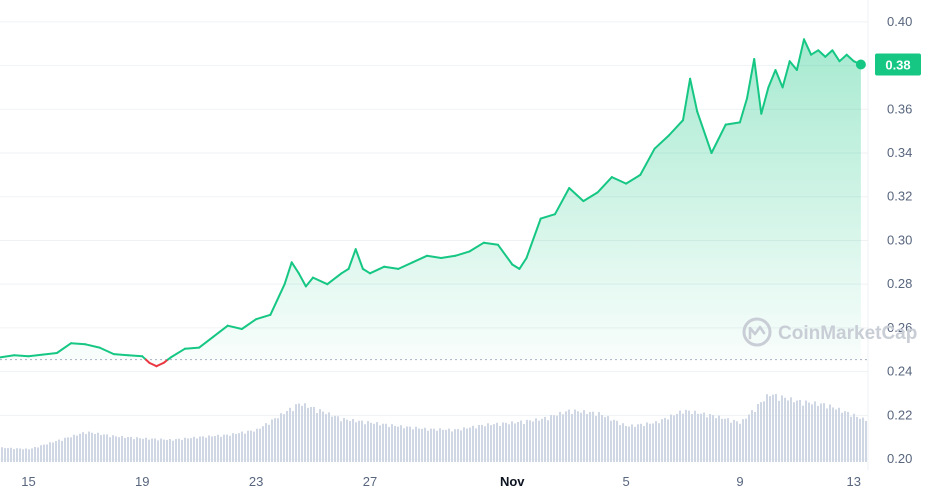  Describe the element at coordinates (897, 64) in the screenshot. I see `current-price-label: 0.38` at that location.